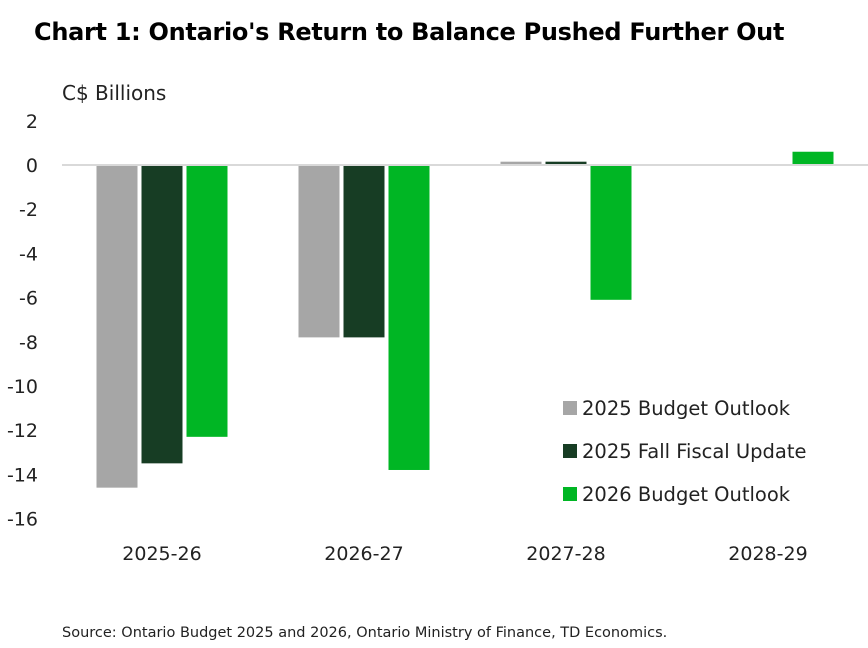 This screenshot has height=648, width=868. Describe the element at coordinates (22, 431) in the screenshot. I see `y-tick-label: -12` at that location.